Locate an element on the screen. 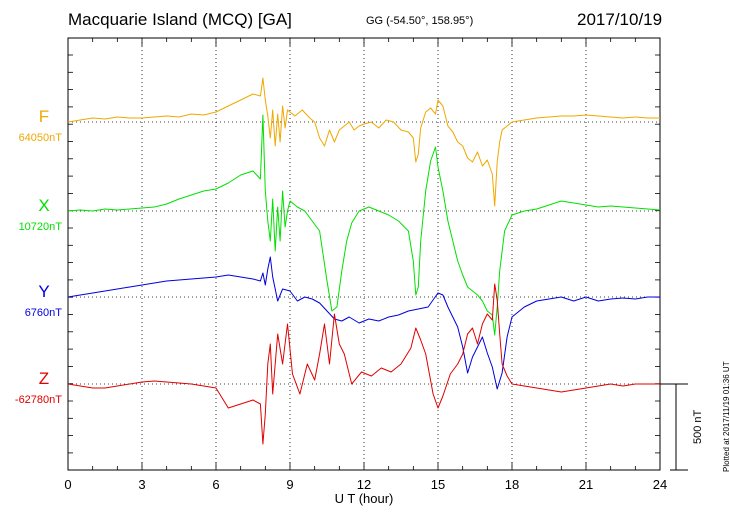 This screenshot has width=730, height=520. x-axis-label: U T (hour) is located at coordinates (364, 498).